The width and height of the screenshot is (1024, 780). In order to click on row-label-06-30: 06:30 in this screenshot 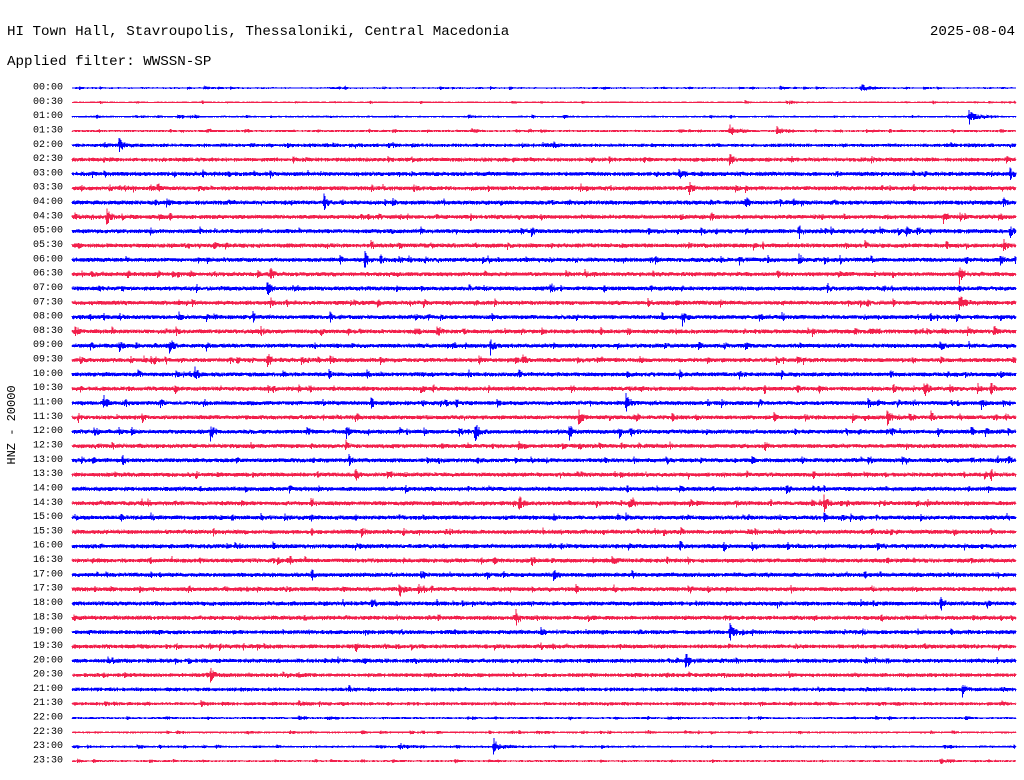, I will do `click(48, 274)`.